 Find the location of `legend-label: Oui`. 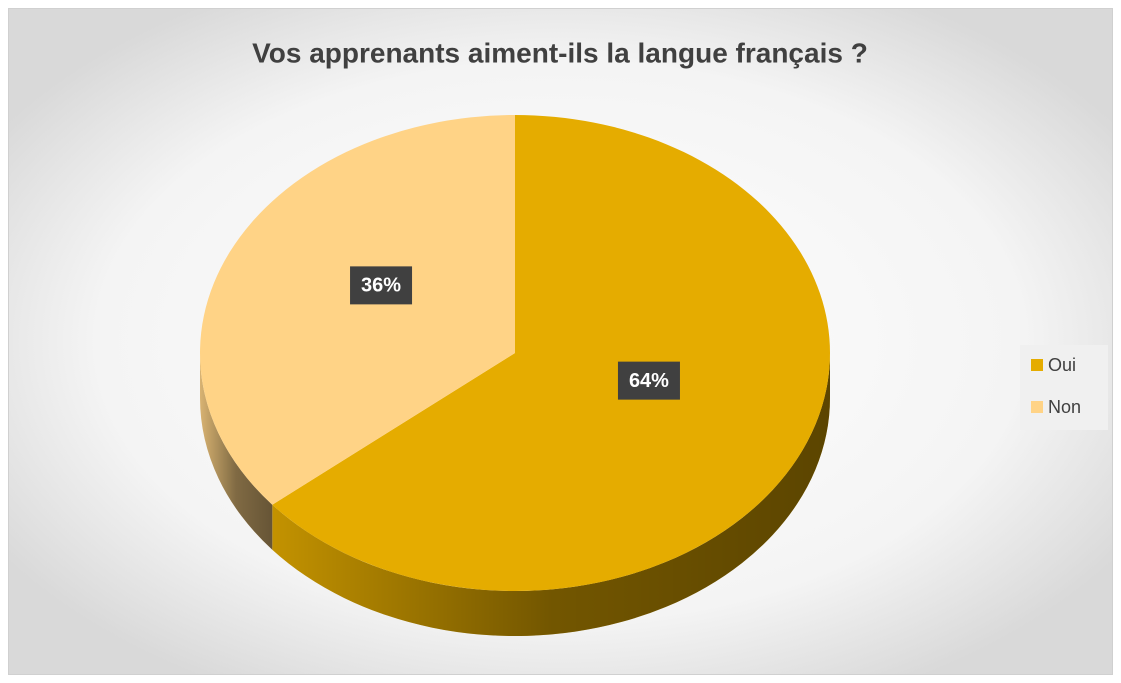

legend-label: Oui is located at coordinates (1062, 365).